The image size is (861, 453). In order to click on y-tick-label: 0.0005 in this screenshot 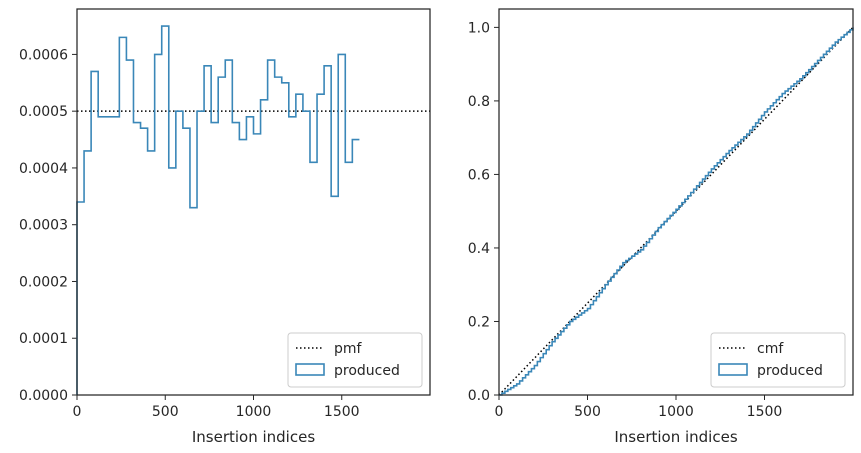, I will do `click(43, 112)`.